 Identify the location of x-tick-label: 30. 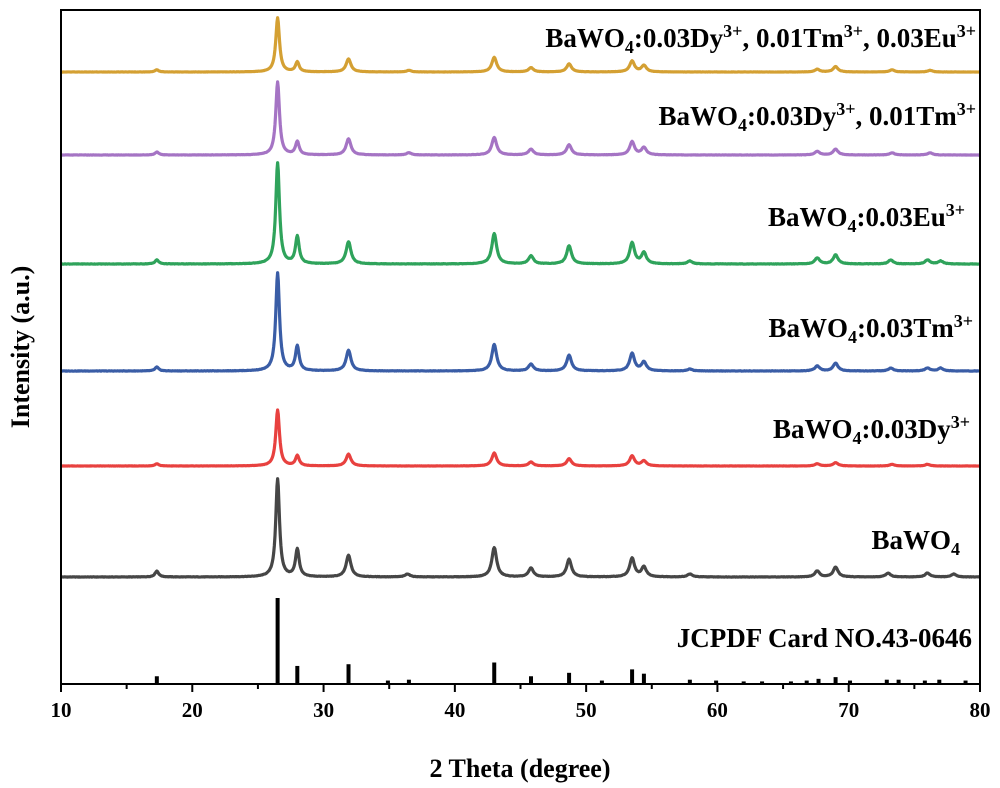
(323, 710).